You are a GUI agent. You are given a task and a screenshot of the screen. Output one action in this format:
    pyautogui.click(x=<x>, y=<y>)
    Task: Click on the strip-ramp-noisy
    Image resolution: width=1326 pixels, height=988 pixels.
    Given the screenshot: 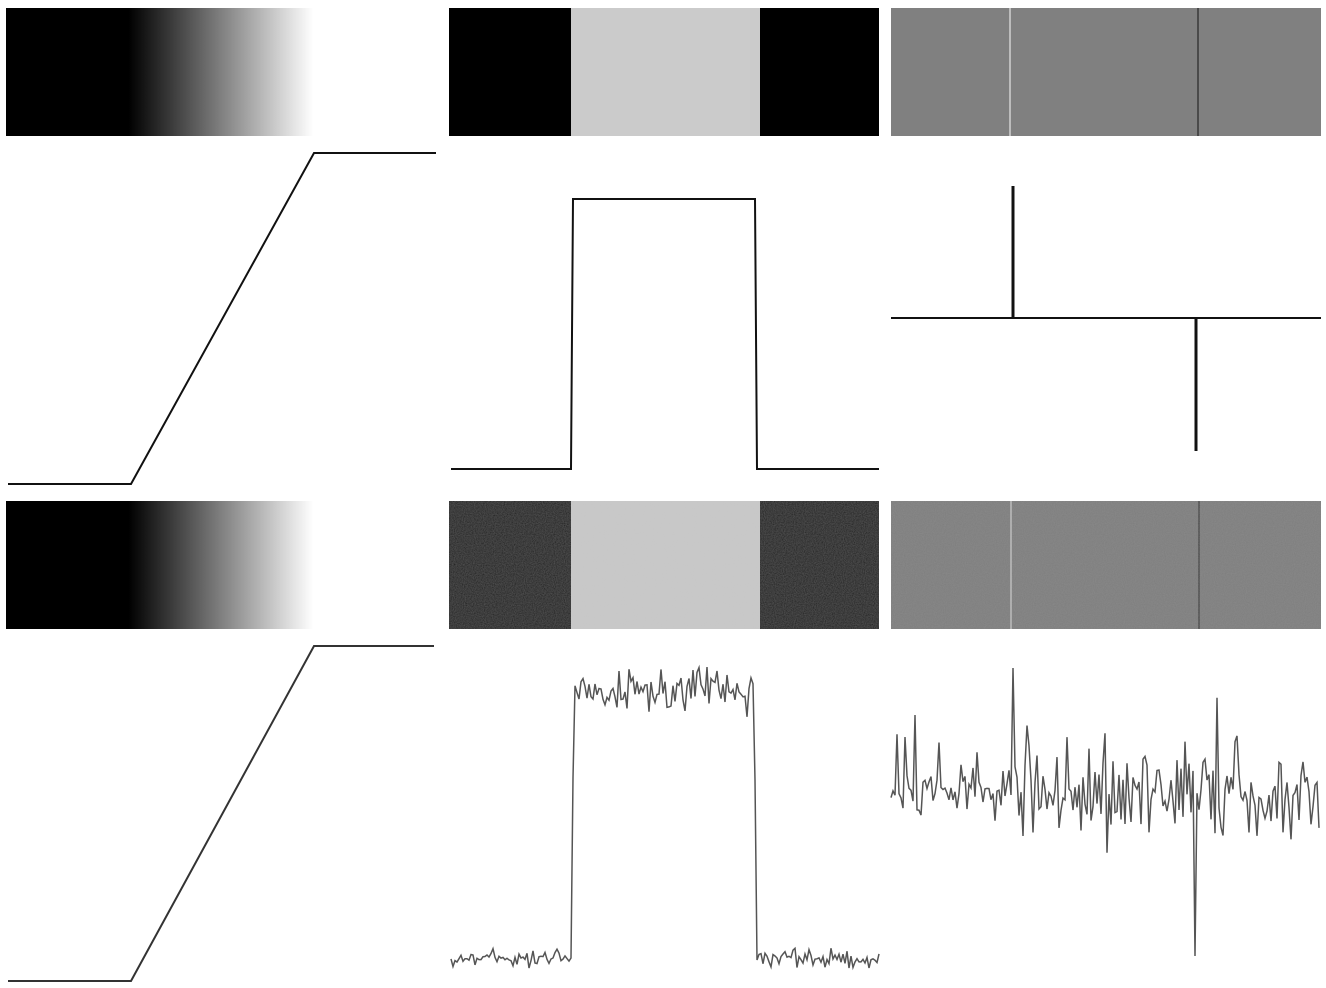 What is the action you would take?
    pyautogui.click(x=221, y=565)
    